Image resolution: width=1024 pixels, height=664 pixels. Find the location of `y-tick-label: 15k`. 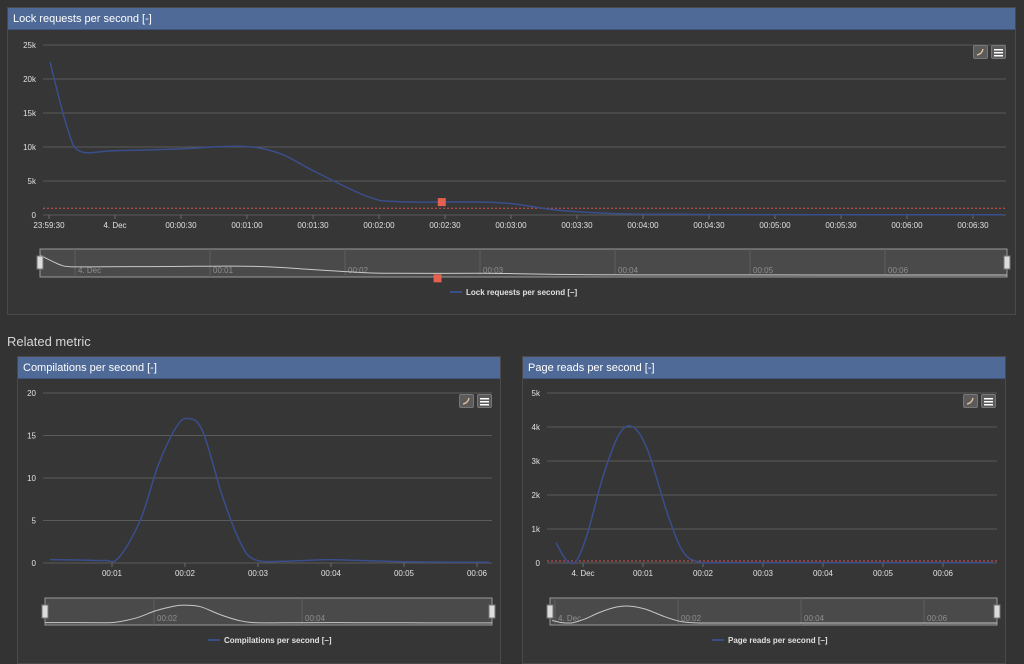

y-tick-label: 15k is located at coordinates (30, 113).